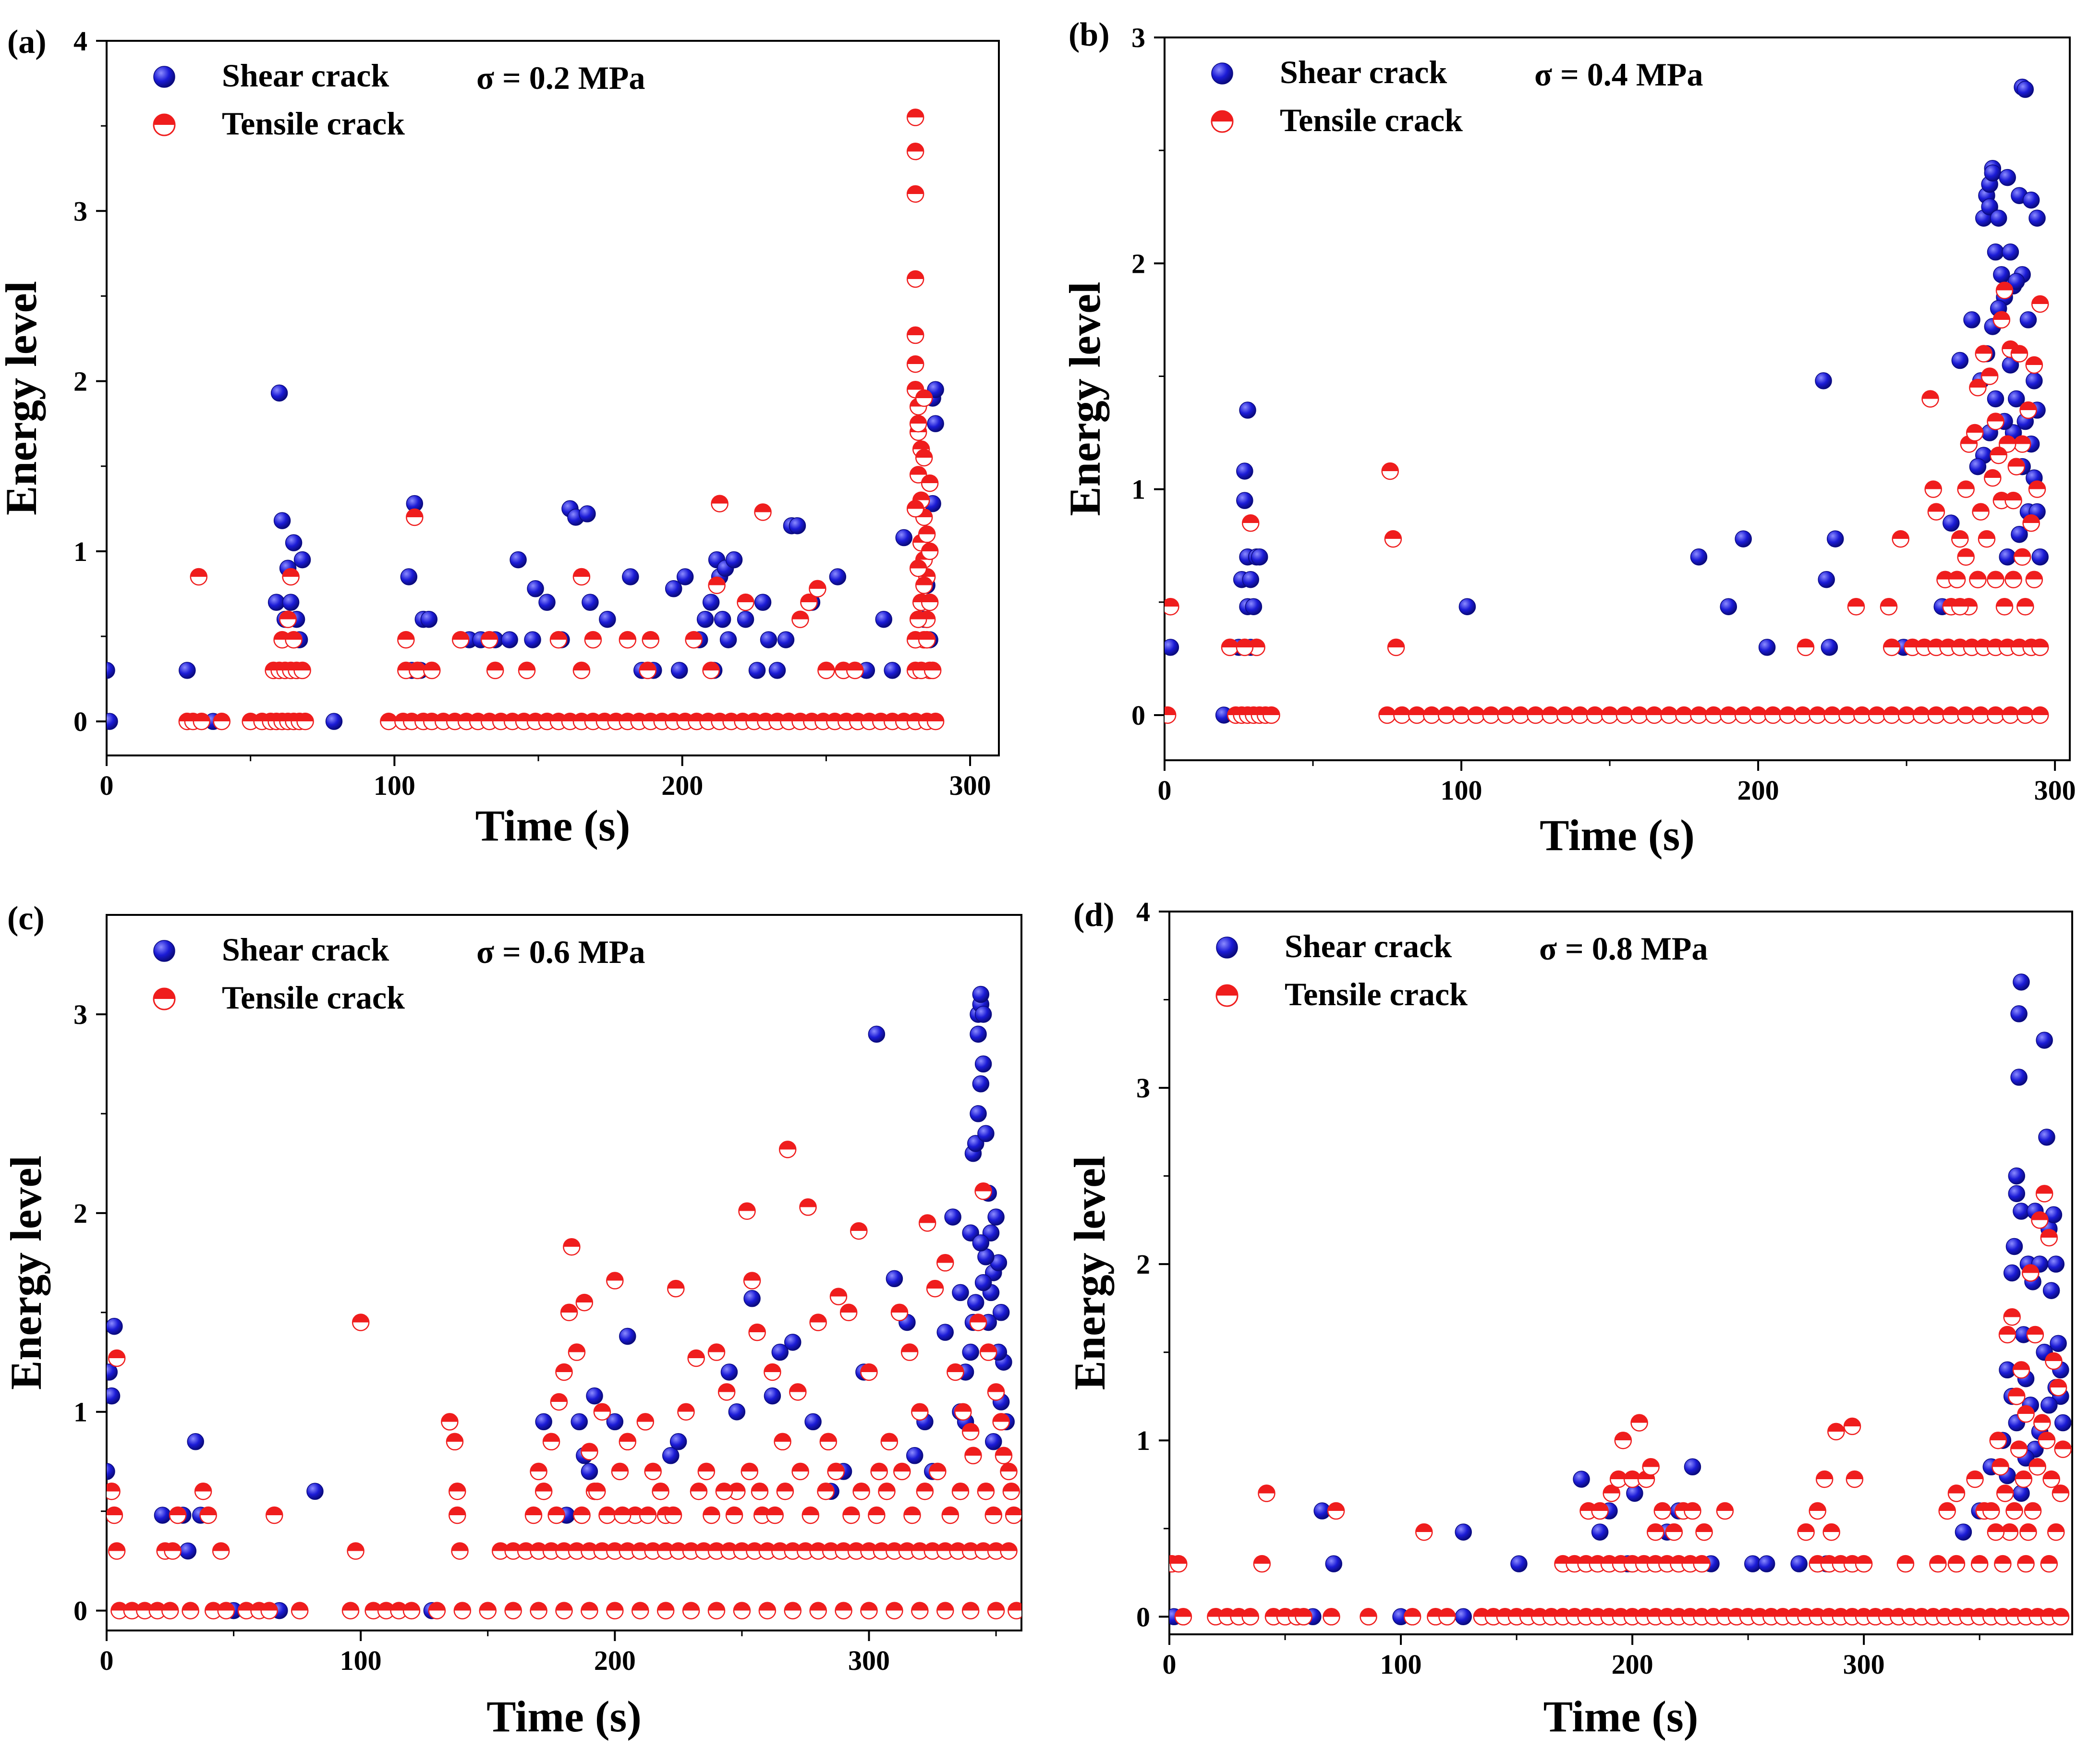 The image size is (2089, 1764). What do you see at coordinates (1376, 994) in the screenshot?
I see `legend-tensile-label: Tensile crack` at bounding box center [1376, 994].